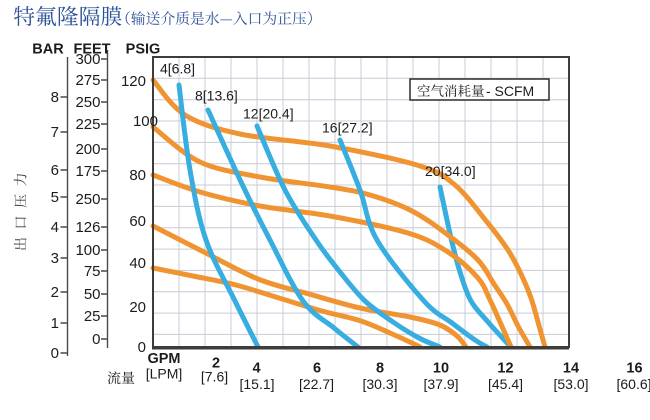  What do you see at coordinates (91, 50) in the screenshot?
I see `svg-text: FEET` at bounding box center [91, 50].